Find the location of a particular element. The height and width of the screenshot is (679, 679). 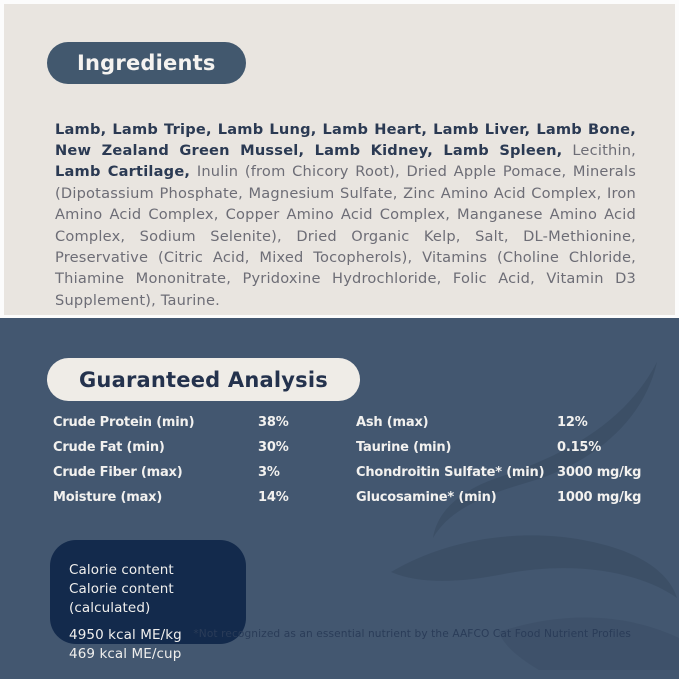

analysis-value: 3% is located at coordinates (269, 472).